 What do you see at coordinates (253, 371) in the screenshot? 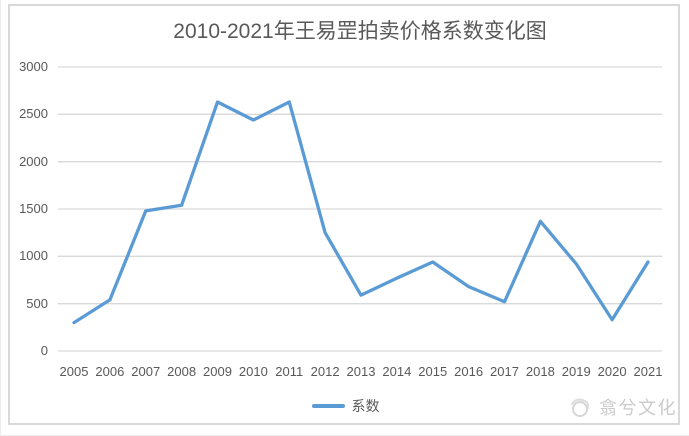
I see `x-axis-tick-label: 2010` at bounding box center [253, 371].